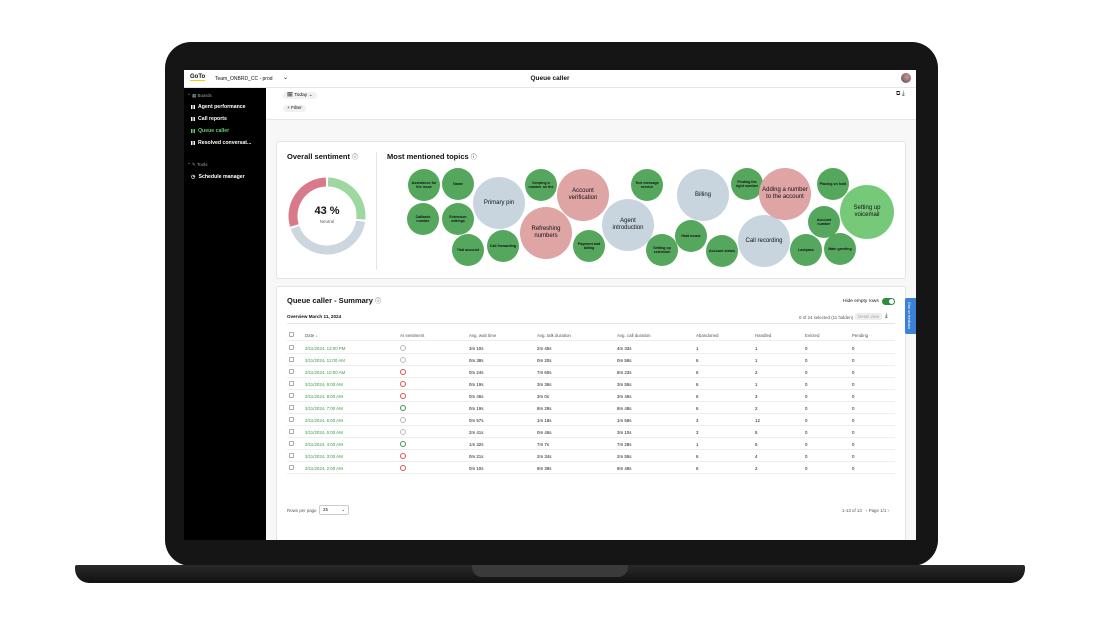 The image size is (1100, 619). Describe the element at coordinates (334, 510) in the screenshot. I see `rows-per-page-select: 25 ⌄` at that location.